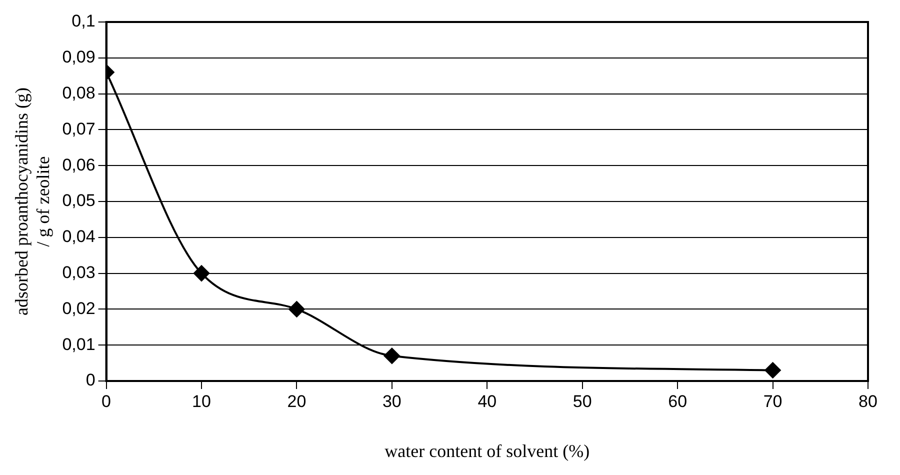  Describe the element at coordinates (79, 344) in the screenshot. I see `y-tick-label: 0,01` at that location.